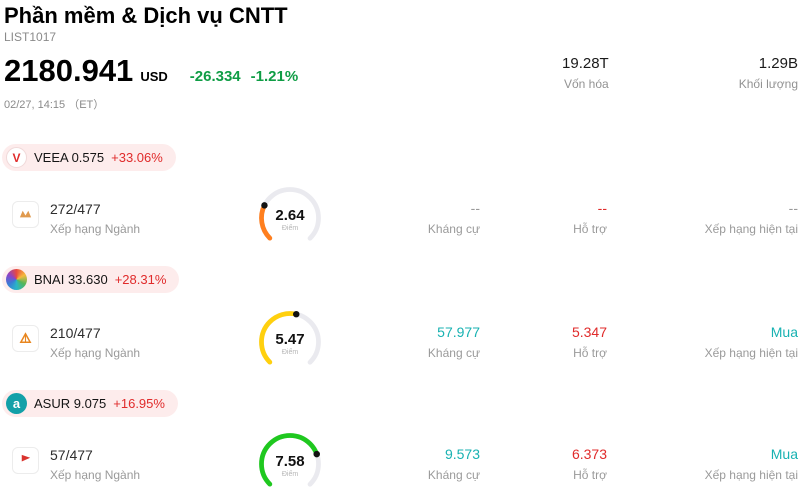  Describe the element at coordinates (75, 332) in the screenshot. I see `industry-rank-value: 210/477` at that location.